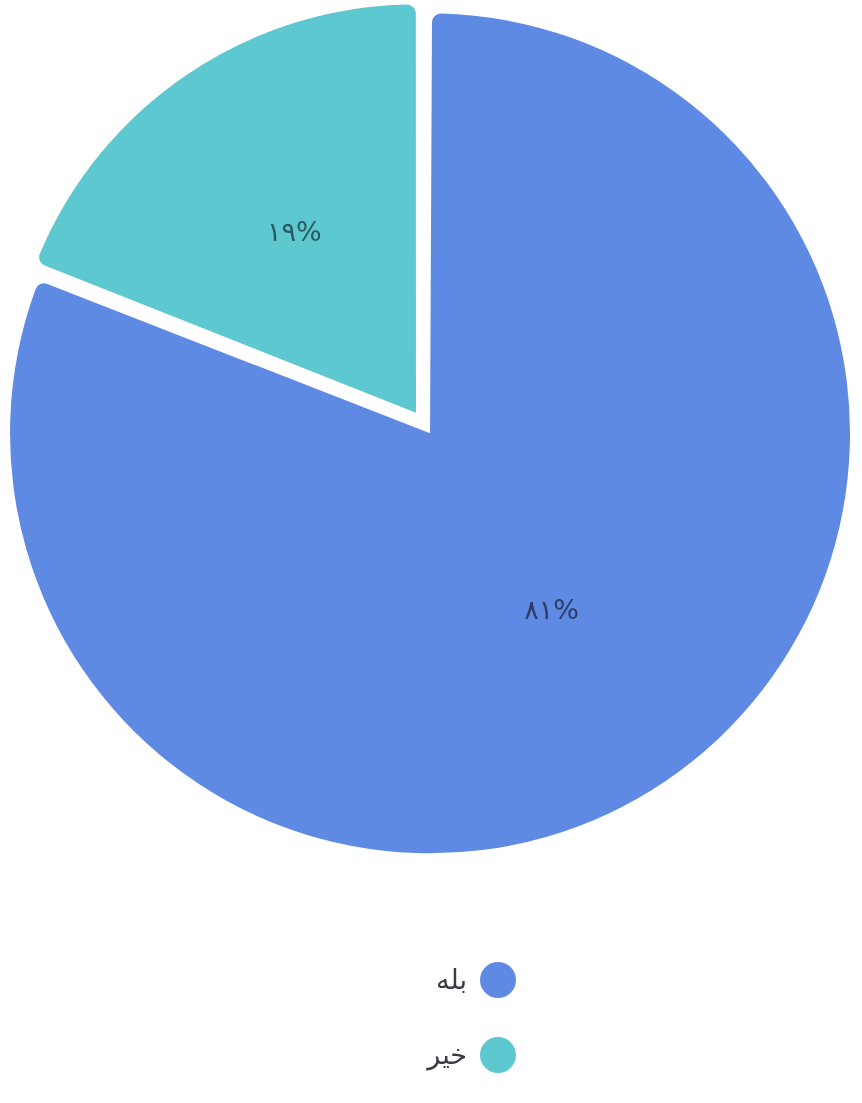  Describe the element at coordinates (294, 231) in the screenshot. I see `data-label: ۱۹%` at that location.